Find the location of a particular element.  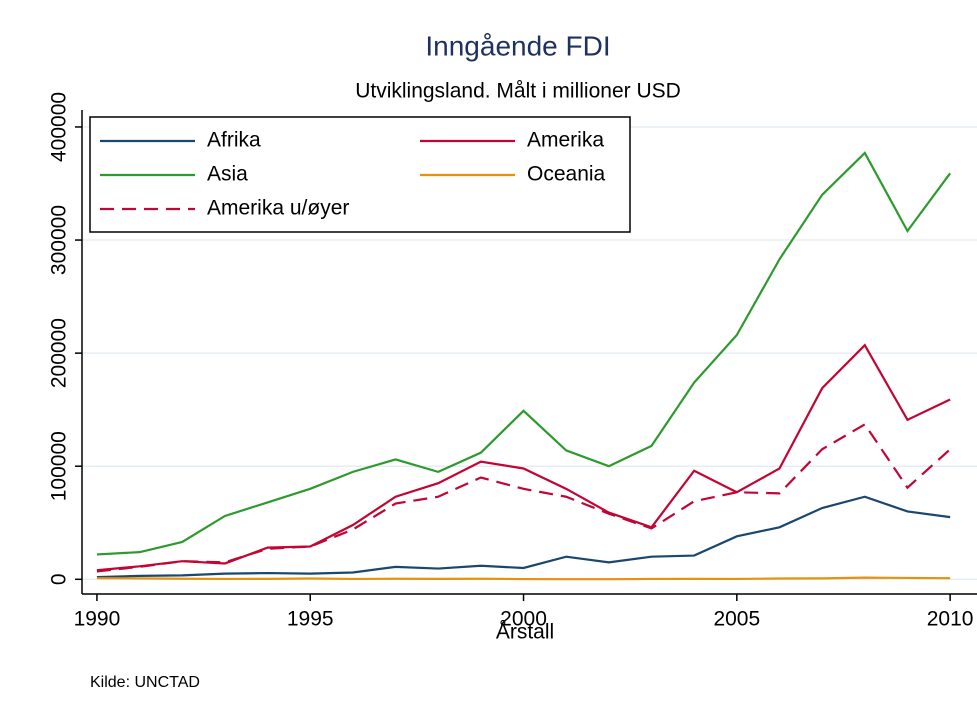

legend-label: Oceania is located at coordinates (566, 174).